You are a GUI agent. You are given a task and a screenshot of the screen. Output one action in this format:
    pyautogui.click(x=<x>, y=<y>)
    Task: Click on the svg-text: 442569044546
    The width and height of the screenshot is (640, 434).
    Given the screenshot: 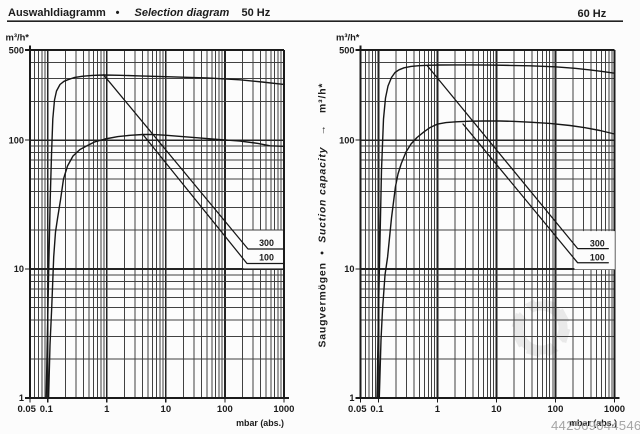 What is the action you would take?
    pyautogui.click(x=595, y=425)
    